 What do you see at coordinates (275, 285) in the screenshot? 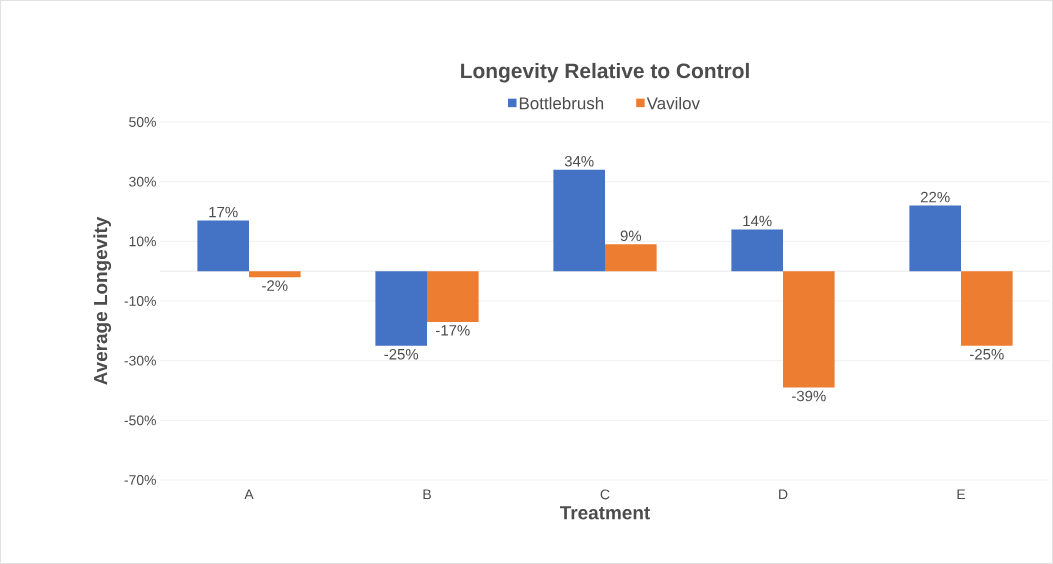
I see `data-label: -2%` at bounding box center [275, 285].